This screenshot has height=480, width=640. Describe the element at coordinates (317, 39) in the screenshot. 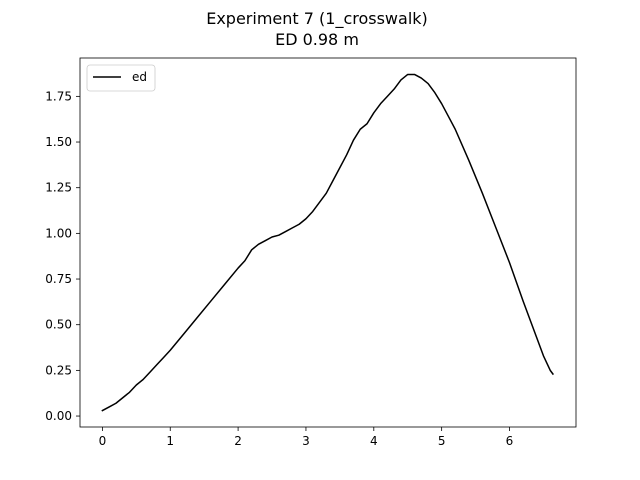

I see `chart-subtitle: ED 0.98 m` at that location.